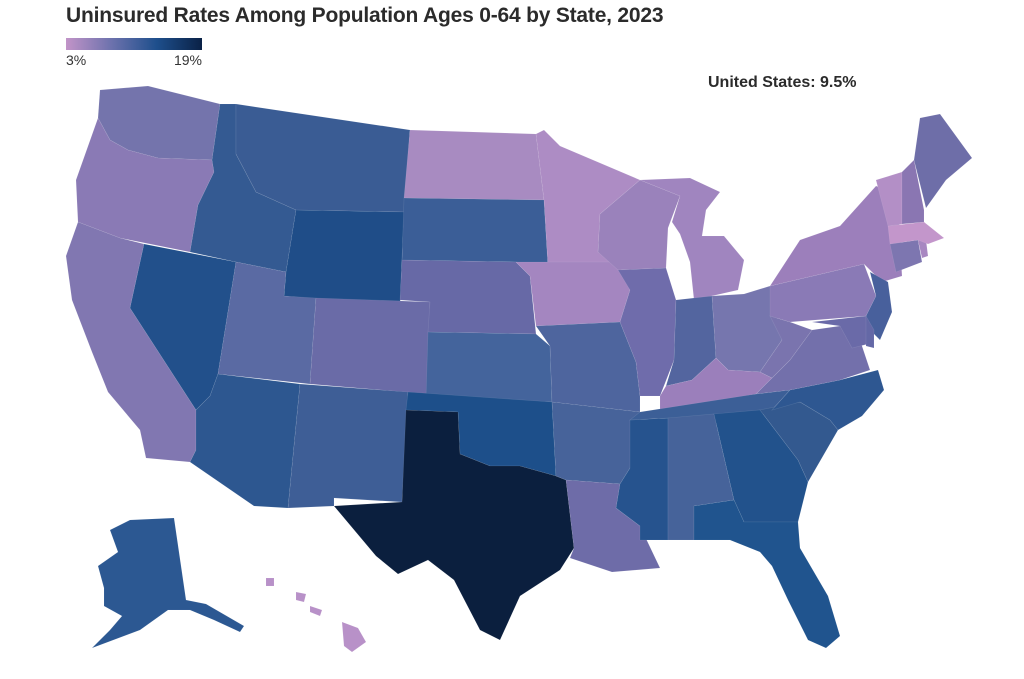  I want to click on state-wyoming, so click(344, 258).